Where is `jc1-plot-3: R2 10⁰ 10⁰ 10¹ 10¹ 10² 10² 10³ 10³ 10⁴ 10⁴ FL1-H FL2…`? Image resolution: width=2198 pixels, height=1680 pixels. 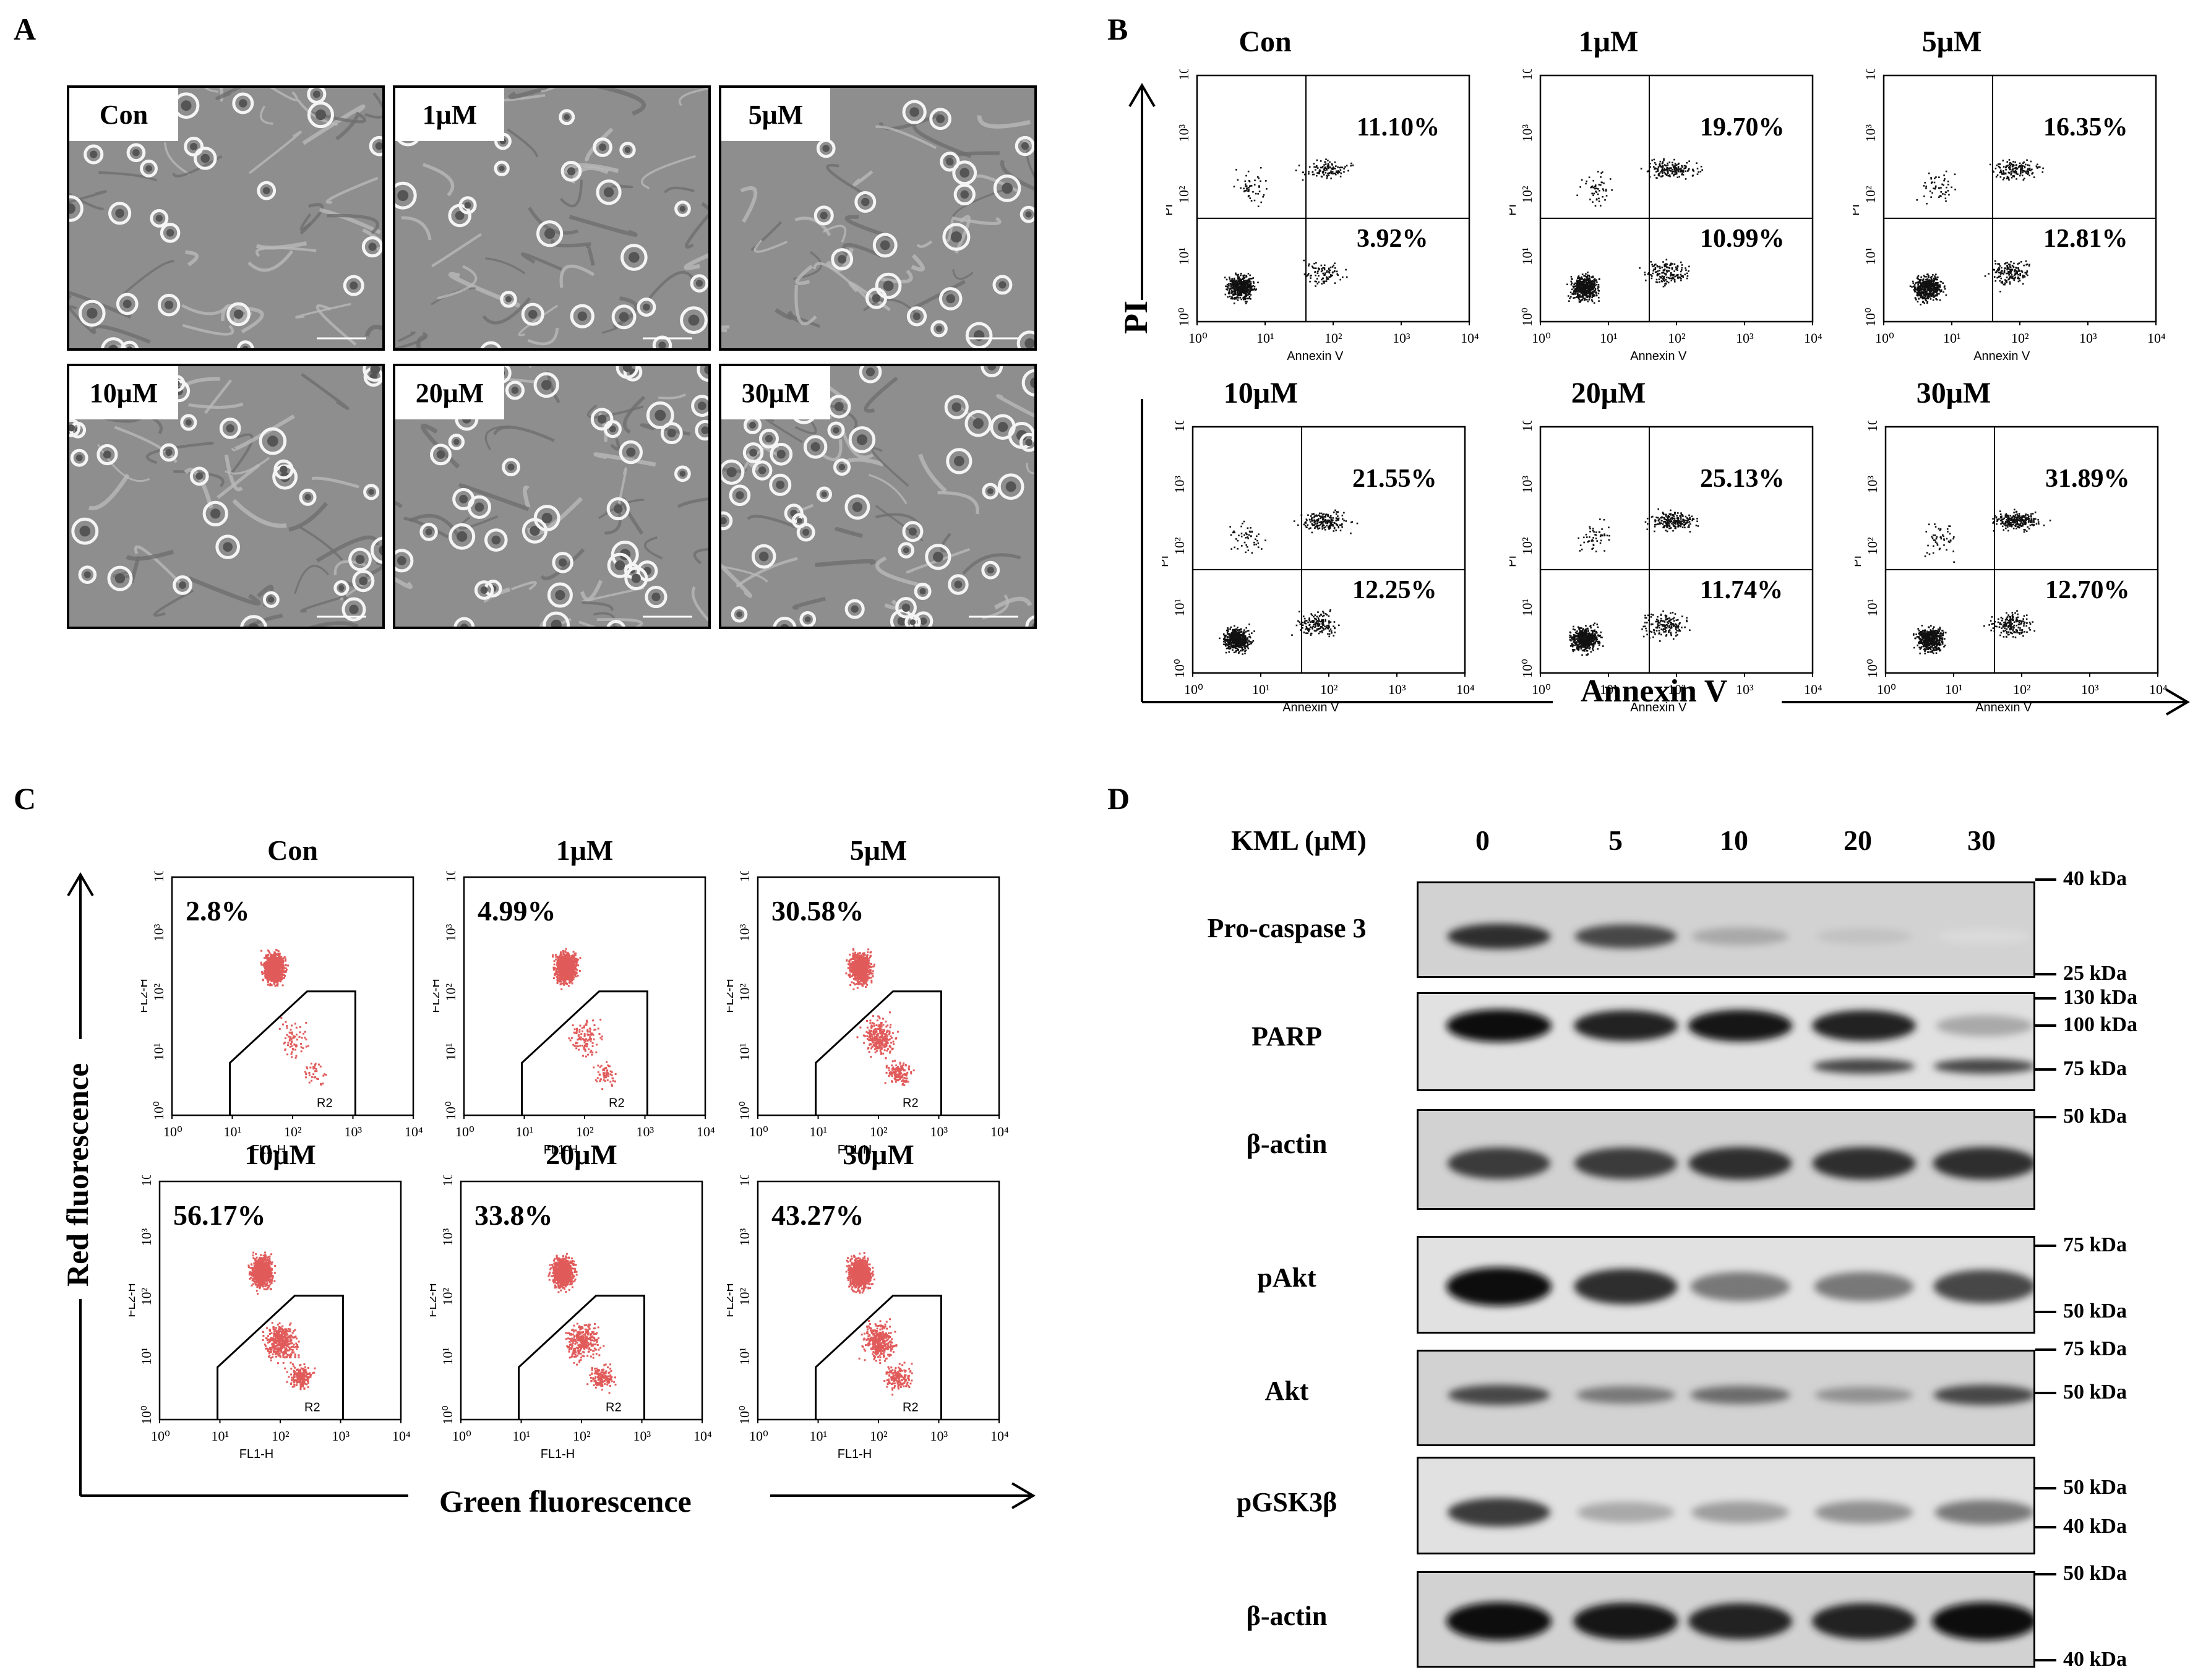 jc1-plot-3: R2 10⁰ 10⁰ 10¹ 10¹ 10² 10² 10³ 10³ 10⁴ 10⁴ FL1-H FL2… is located at coordinates (270, 1318).